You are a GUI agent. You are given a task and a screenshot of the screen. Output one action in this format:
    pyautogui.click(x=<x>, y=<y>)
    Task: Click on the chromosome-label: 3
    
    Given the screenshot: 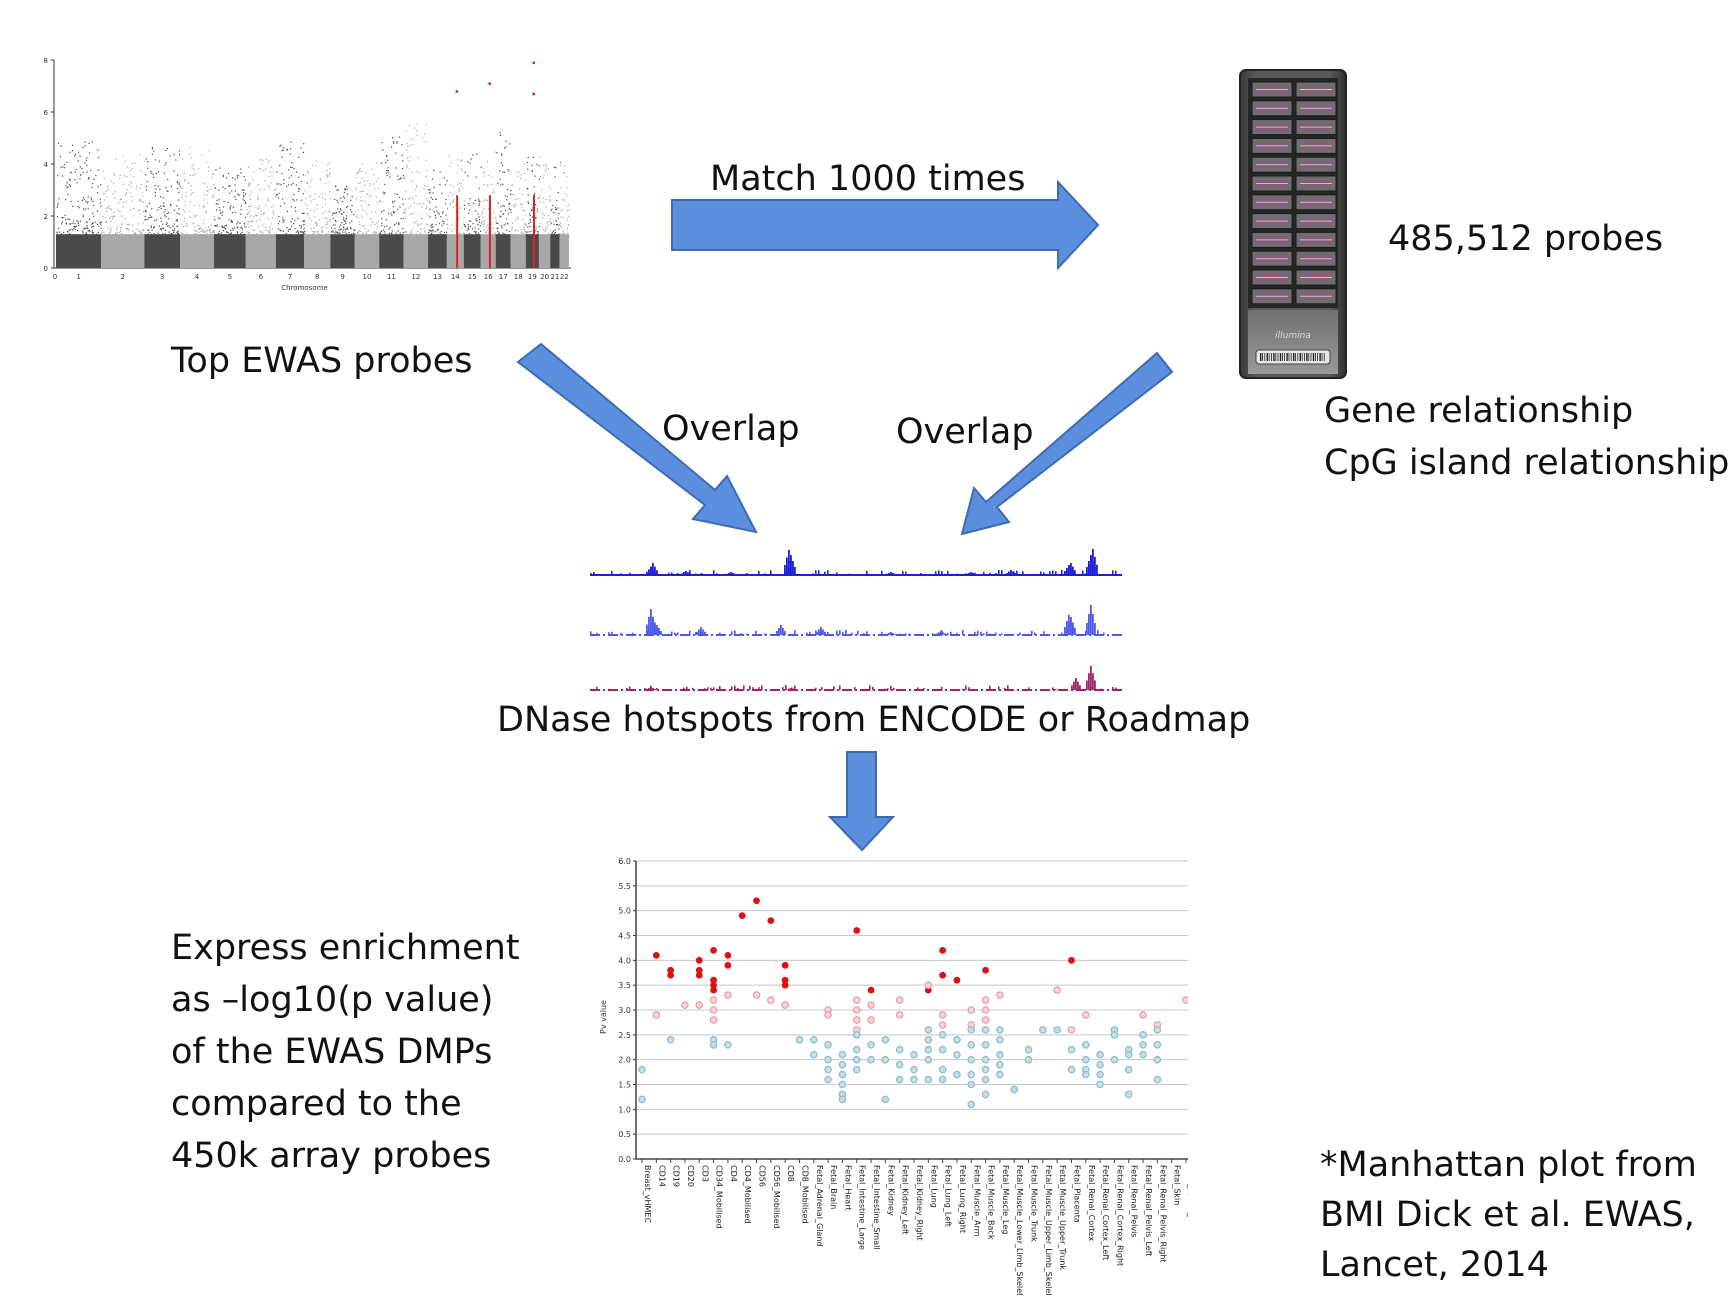 What is the action you would take?
    pyautogui.click(x=162, y=277)
    